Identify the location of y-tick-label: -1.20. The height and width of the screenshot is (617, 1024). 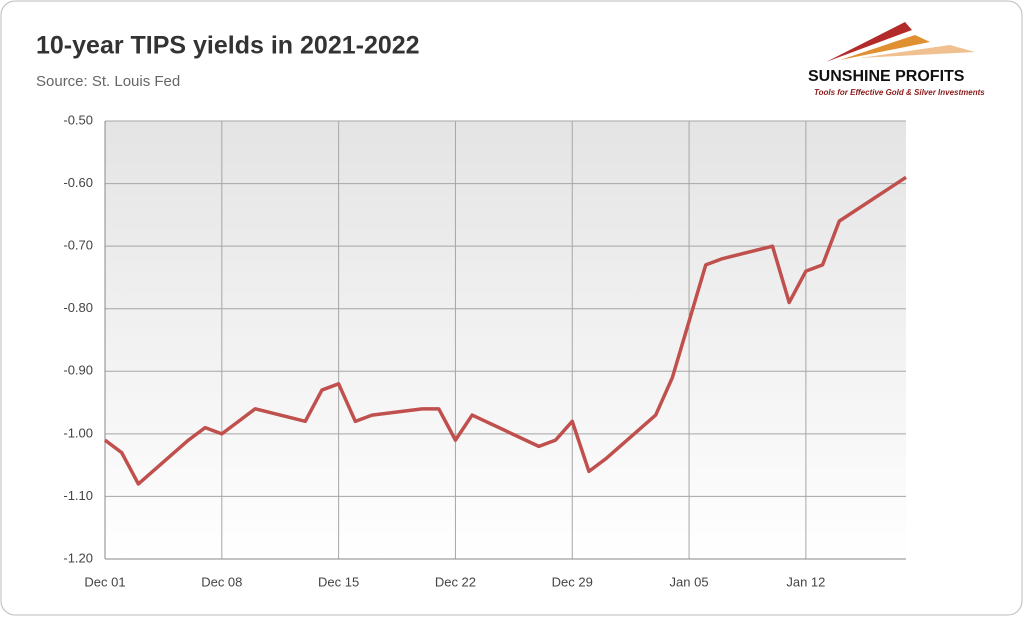
(78, 557).